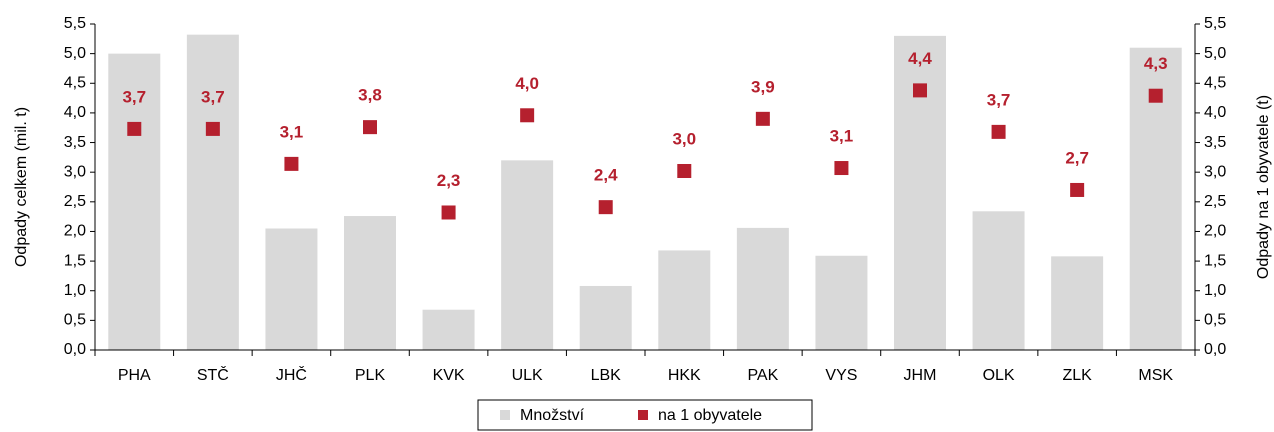  Describe the element at coordinates (710, 415) in the screenshot. I see `legend-label: na 1 obyvatele` at that location.